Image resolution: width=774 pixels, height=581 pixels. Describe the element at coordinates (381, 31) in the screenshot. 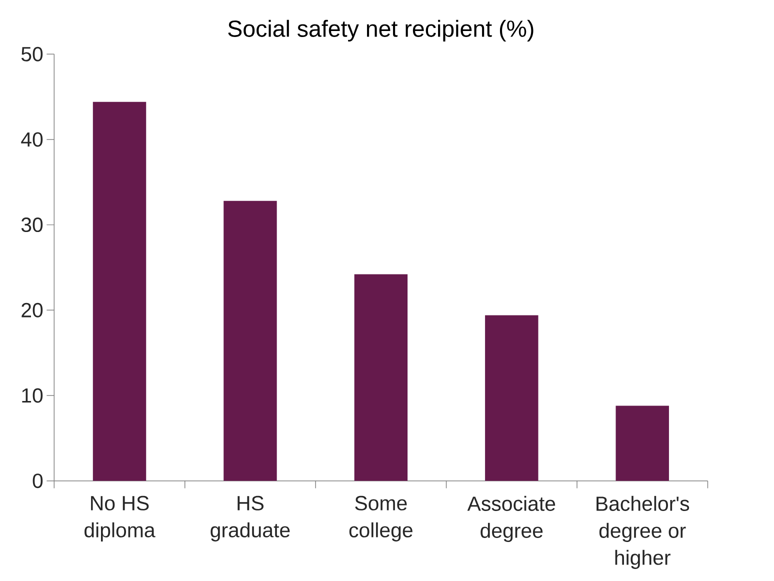

I see `chart-title: Social safety net recipient (%)` at that location.